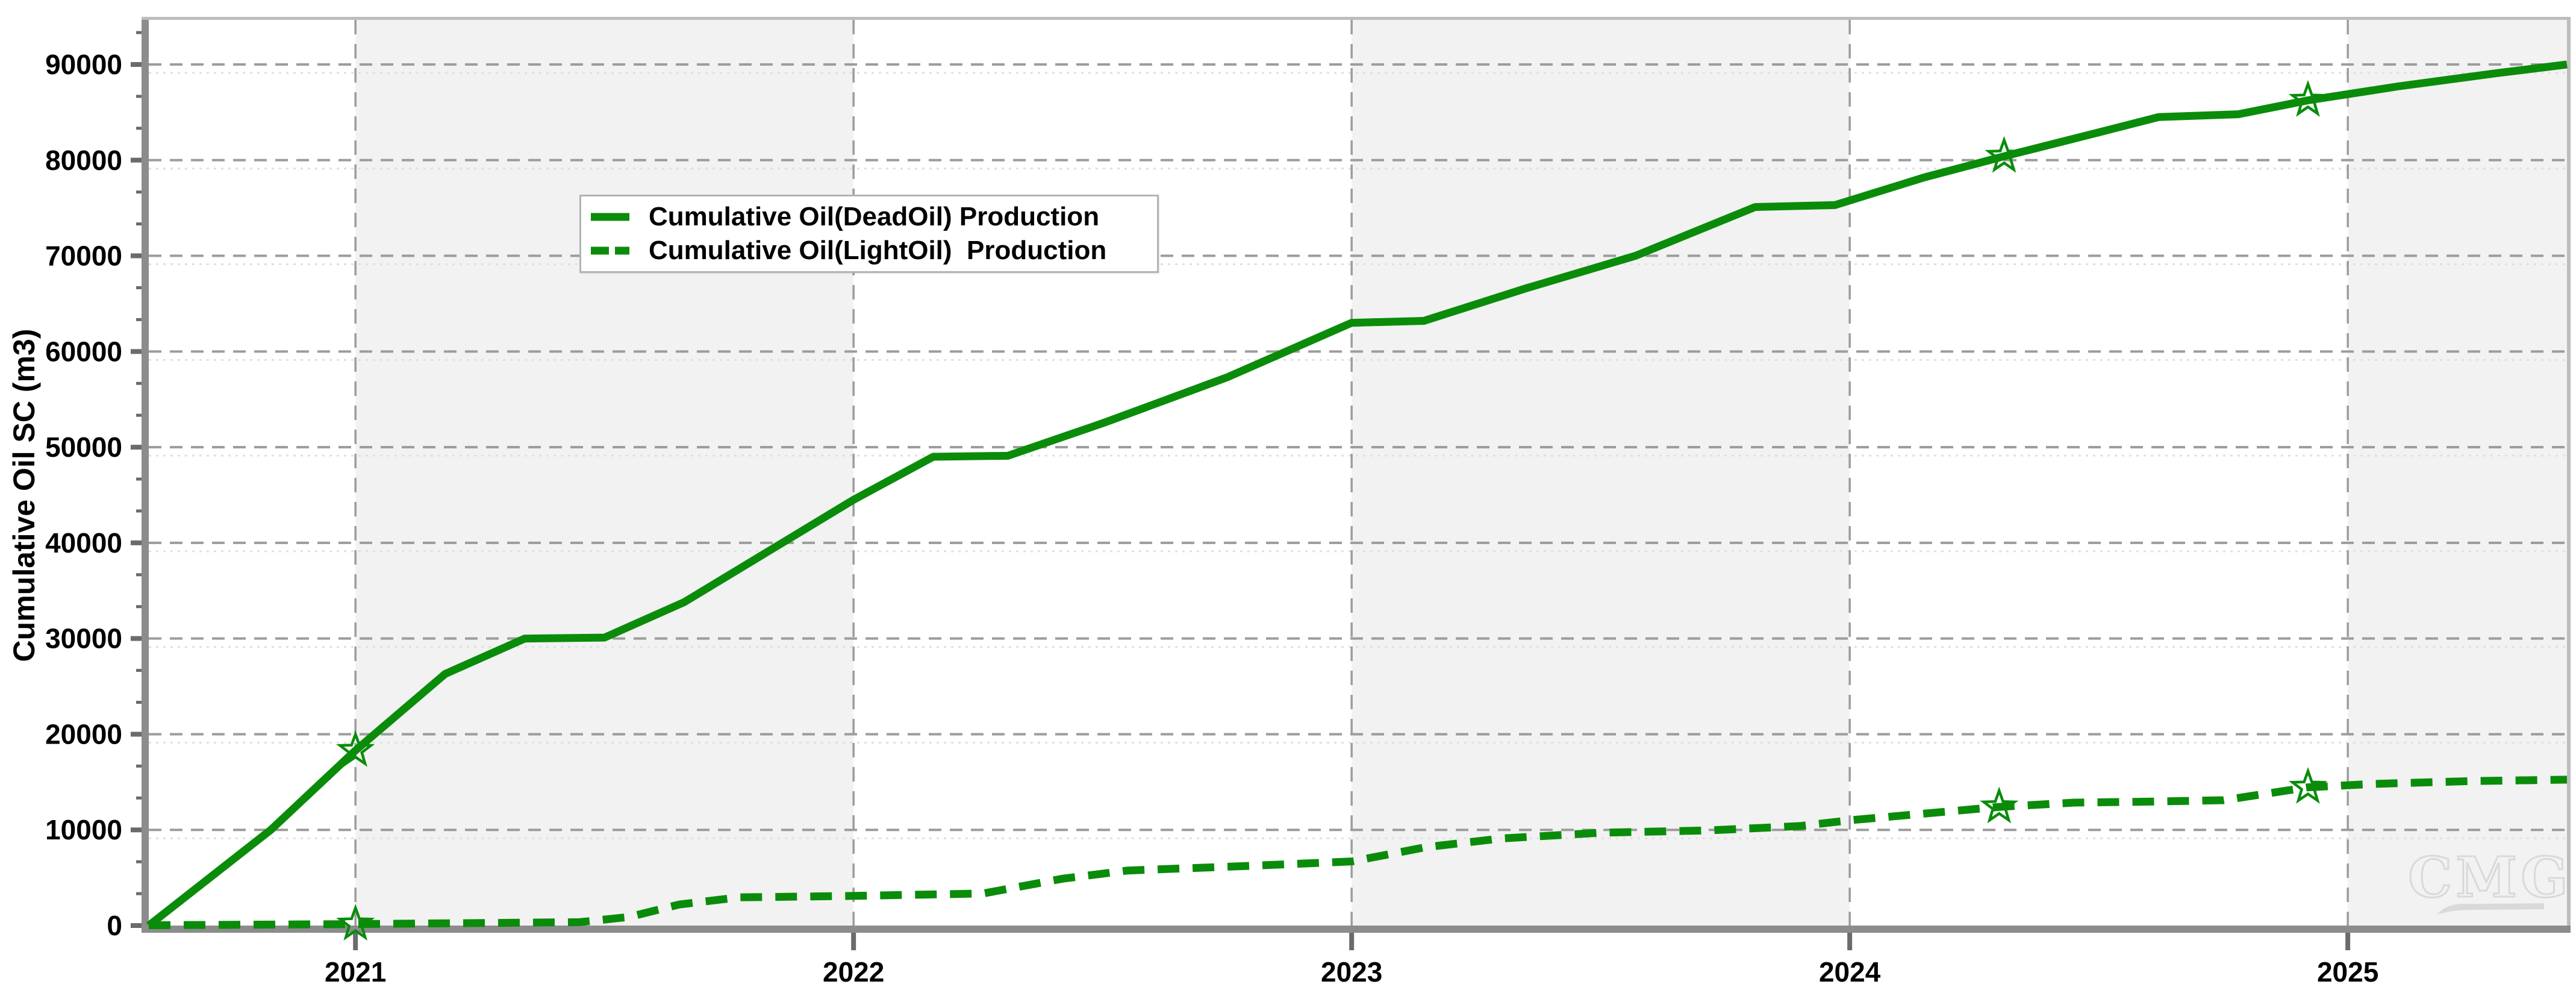 Image resolution: width=2576 pixels, height=984 pixels. Describe the element at coordinates (2347, 970) in the screenshot. I see `svg-text: 2025` at that location.